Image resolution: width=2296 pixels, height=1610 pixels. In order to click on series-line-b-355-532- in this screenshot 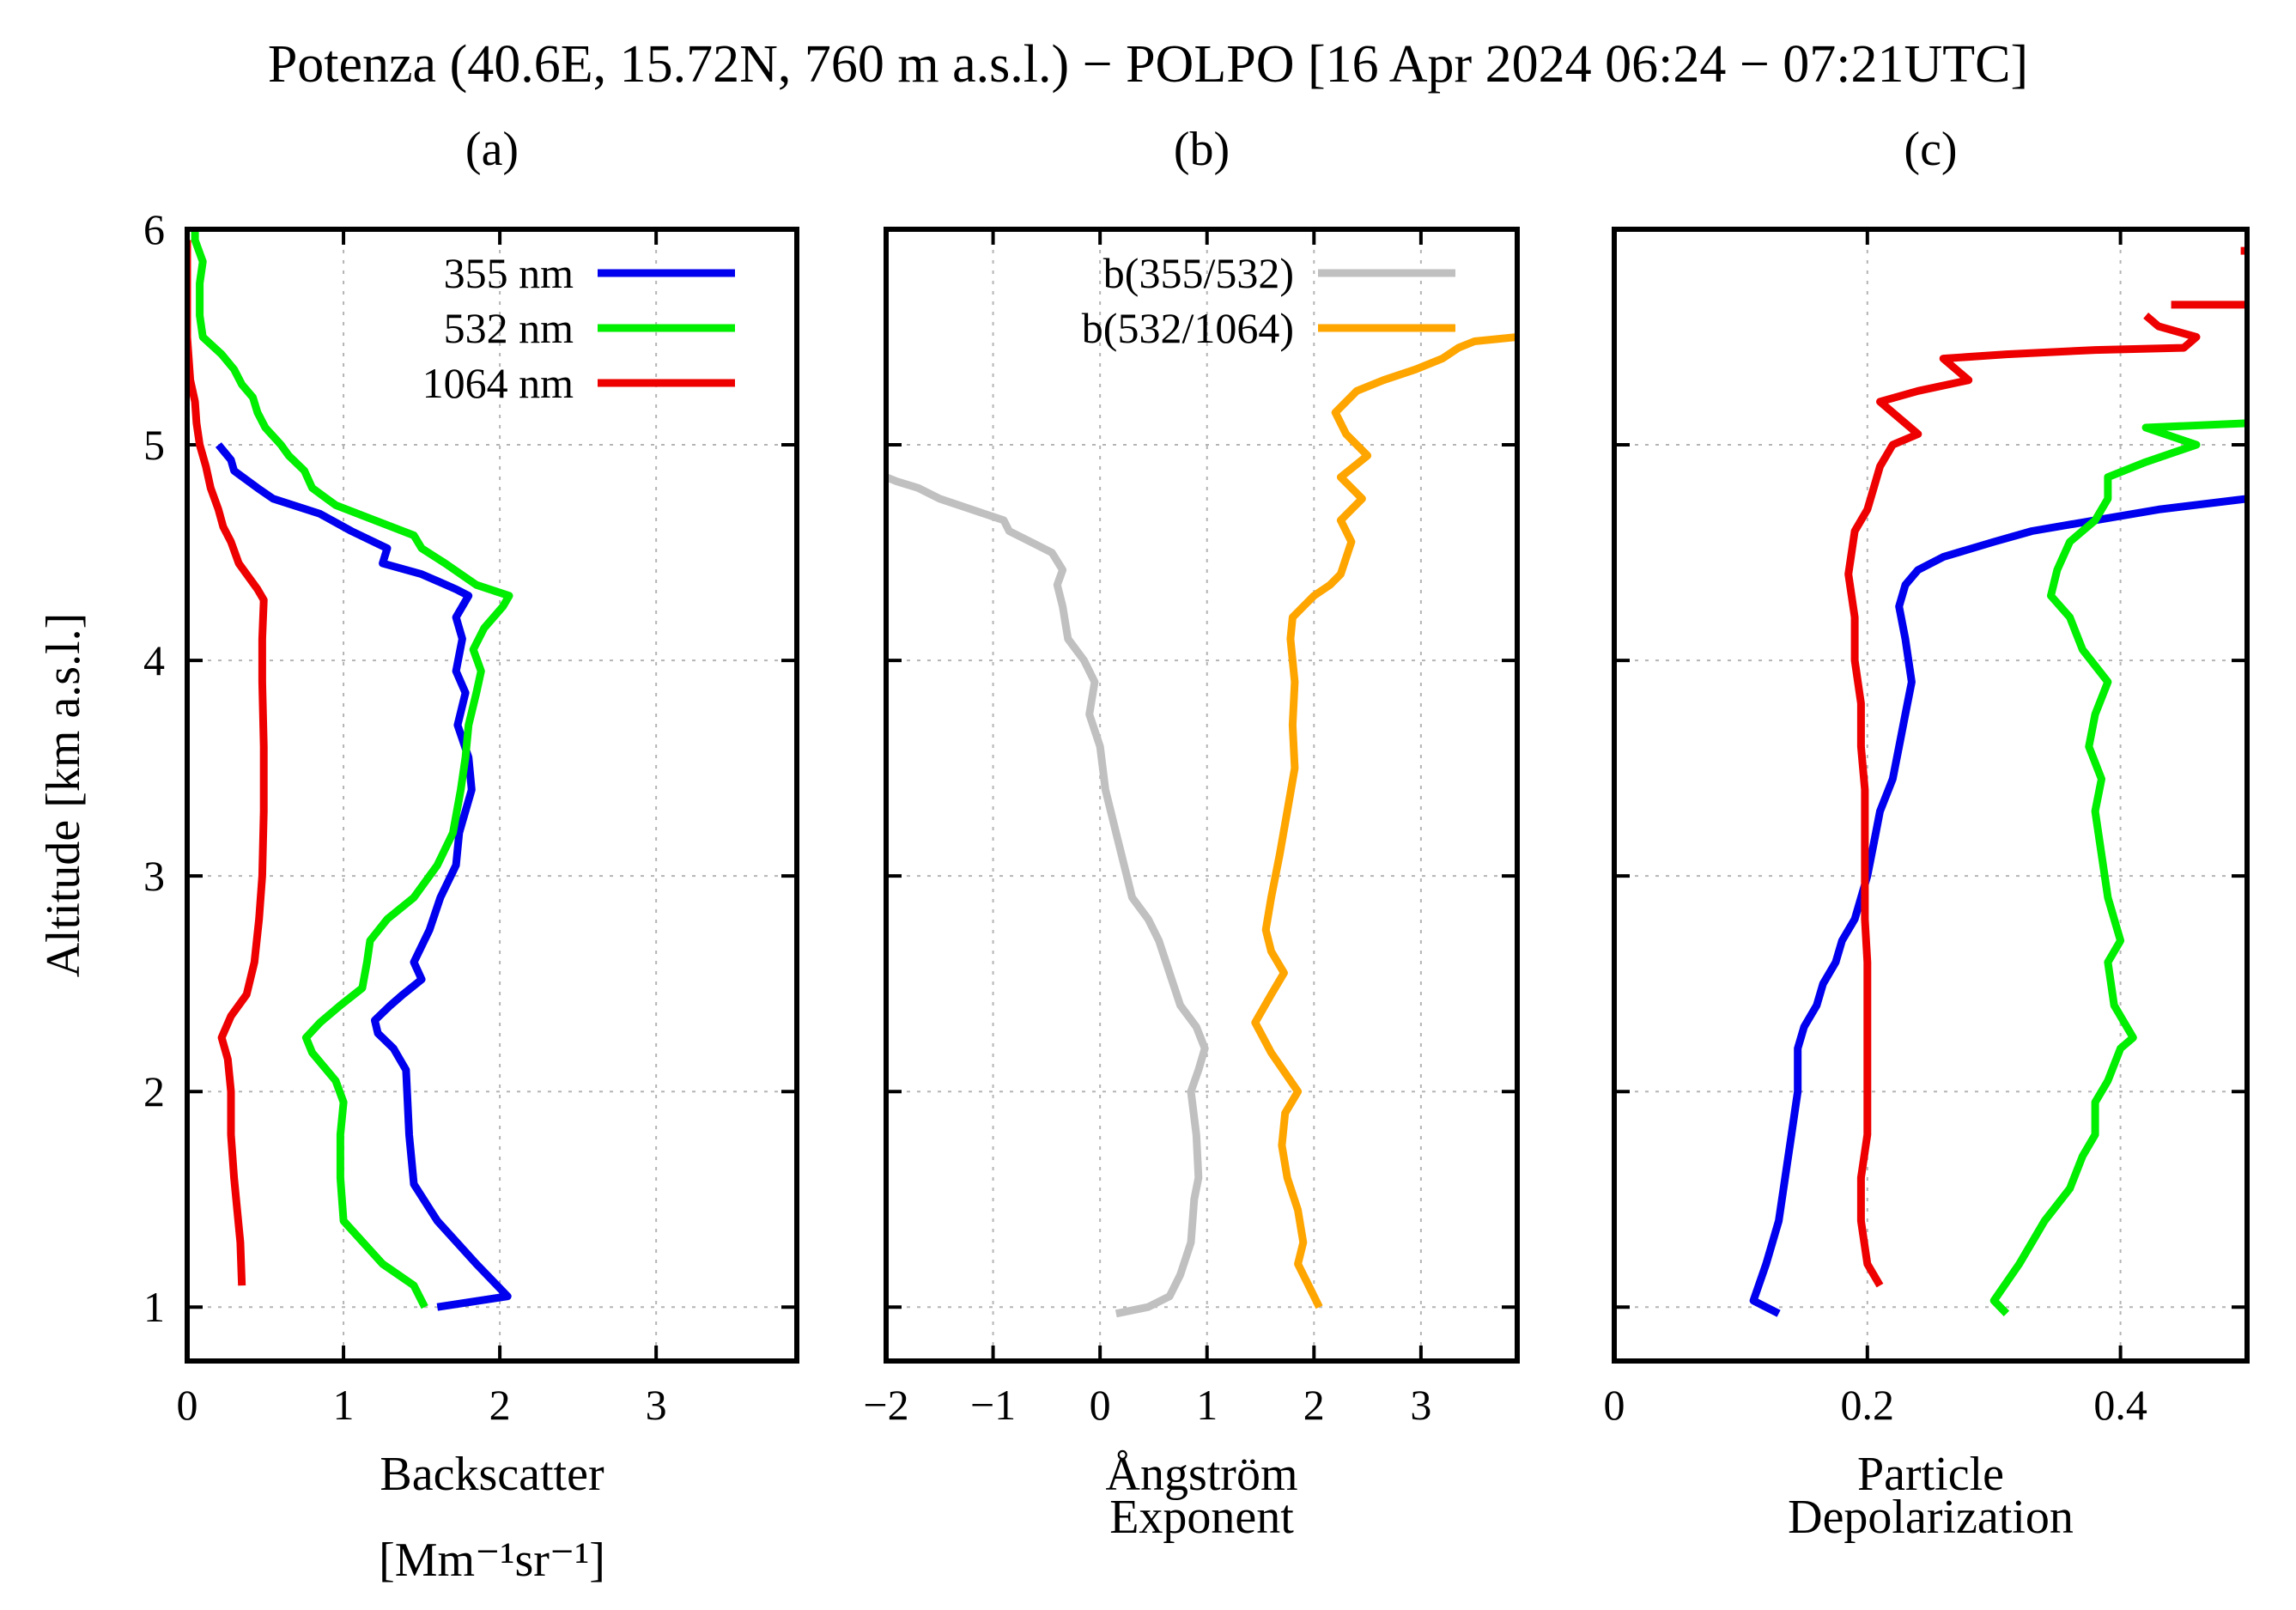, I will do `click(1047, 896)`.